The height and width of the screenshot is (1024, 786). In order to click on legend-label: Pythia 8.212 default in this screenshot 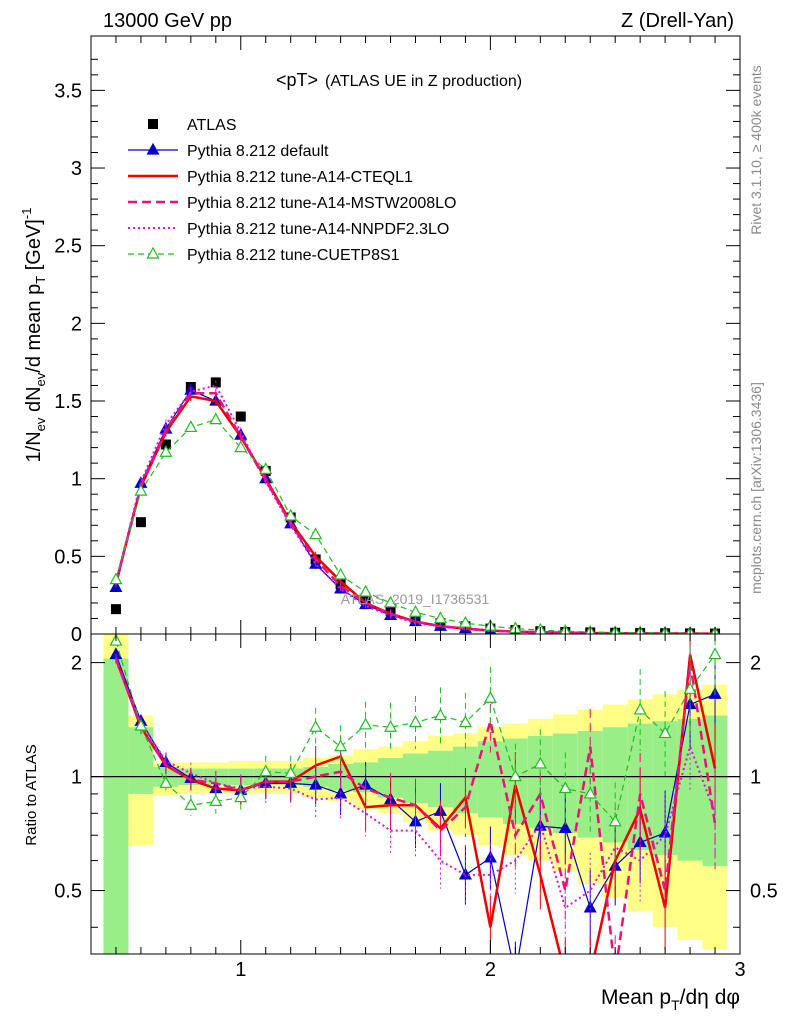, I will do `click(258, 151)`.